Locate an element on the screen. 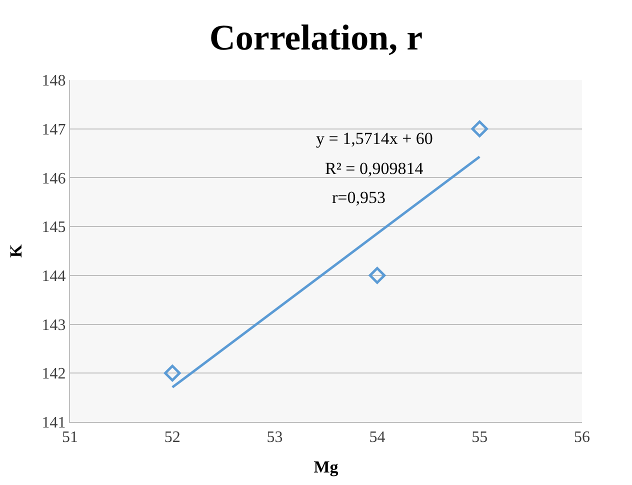  x-tick-label: 53 is located at coordinates (274, 437).